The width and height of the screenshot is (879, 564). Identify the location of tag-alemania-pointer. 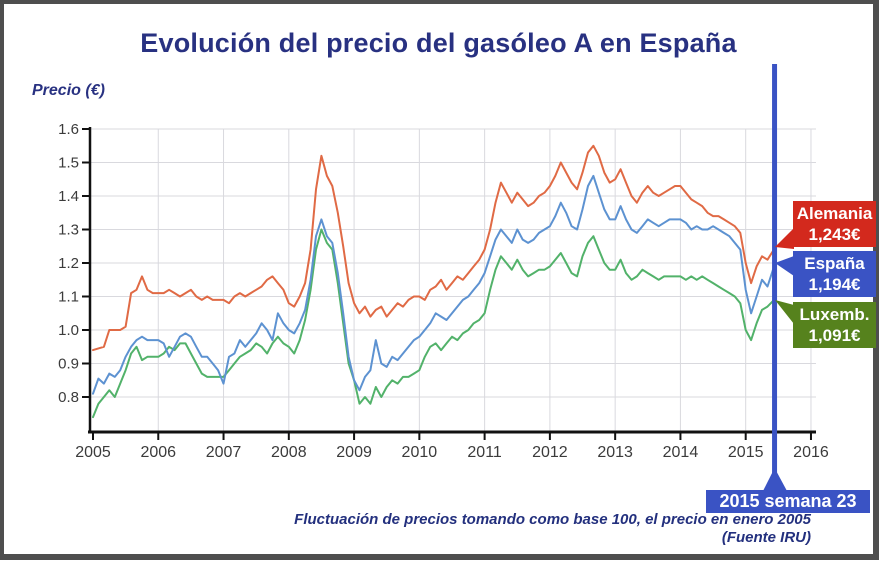
(784, 238).